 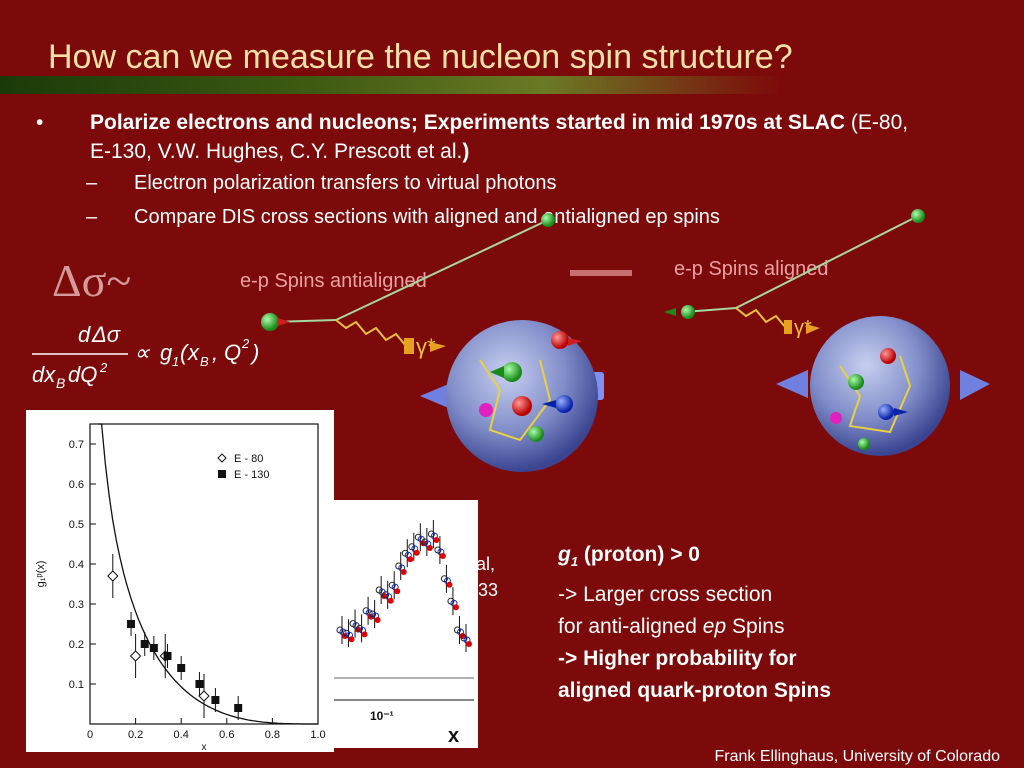 I want to click on g1-line-4: -> Higher probability for, so click(x=694, y=659).